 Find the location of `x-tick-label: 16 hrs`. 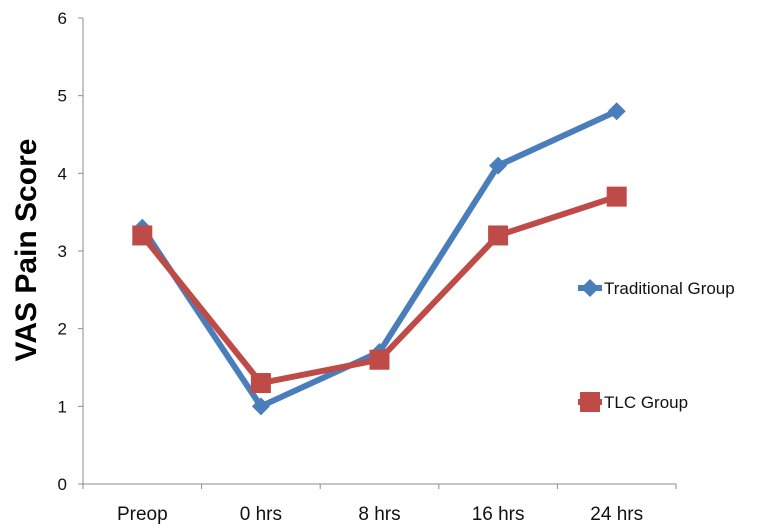

x-tick-label: 16 hrs is located at coordinates (498, 514).